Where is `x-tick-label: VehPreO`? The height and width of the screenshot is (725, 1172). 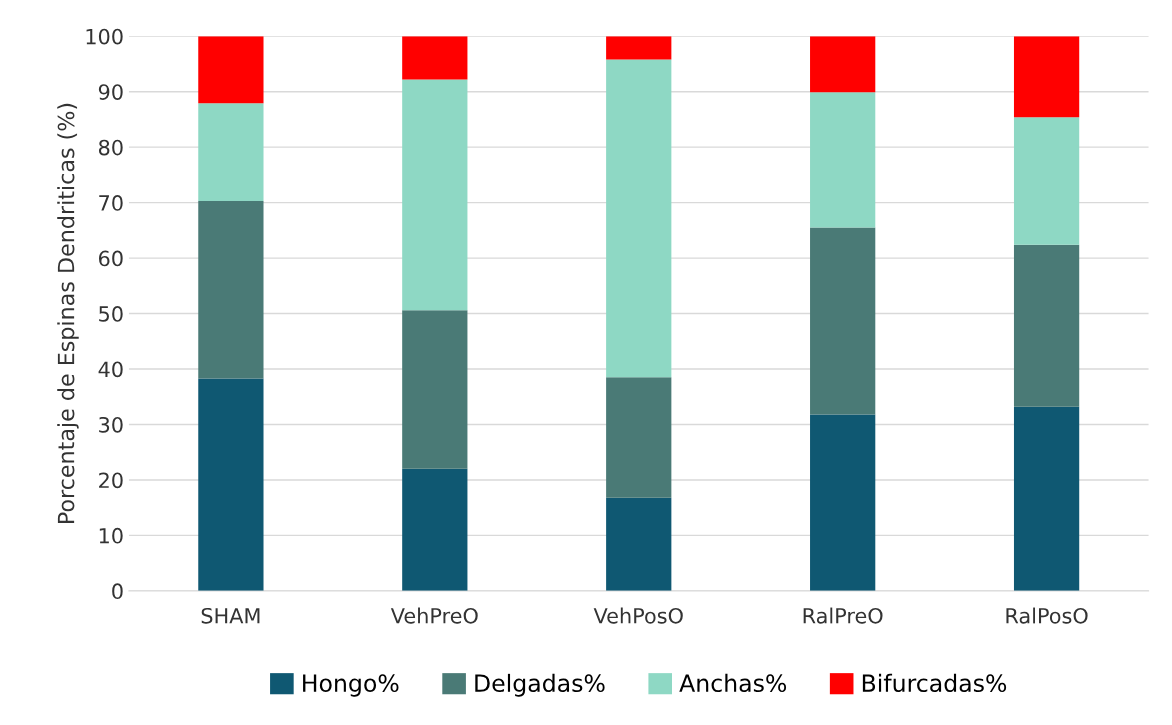 x-tick-label: VehPreO is located at coordinates (434, 615).